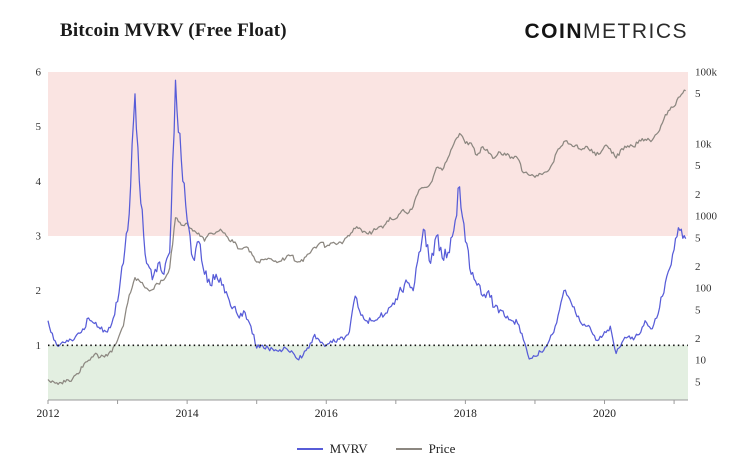 The height and width of the screenshot is (472, 752). Describe the element at coordinates (703, 145) in the screenshot. I see `svg-text: 10k` at that location.